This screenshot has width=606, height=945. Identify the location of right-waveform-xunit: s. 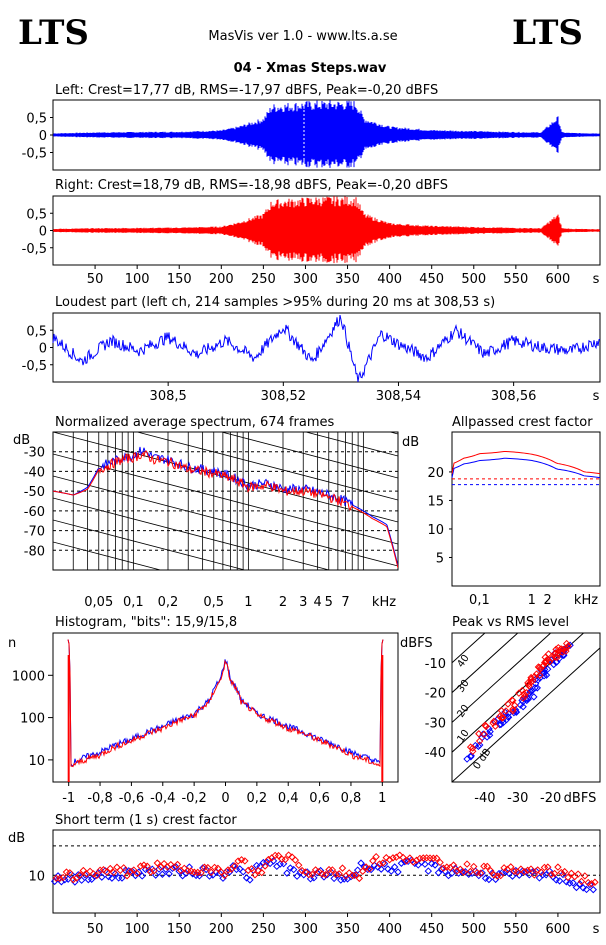
(596, 279).